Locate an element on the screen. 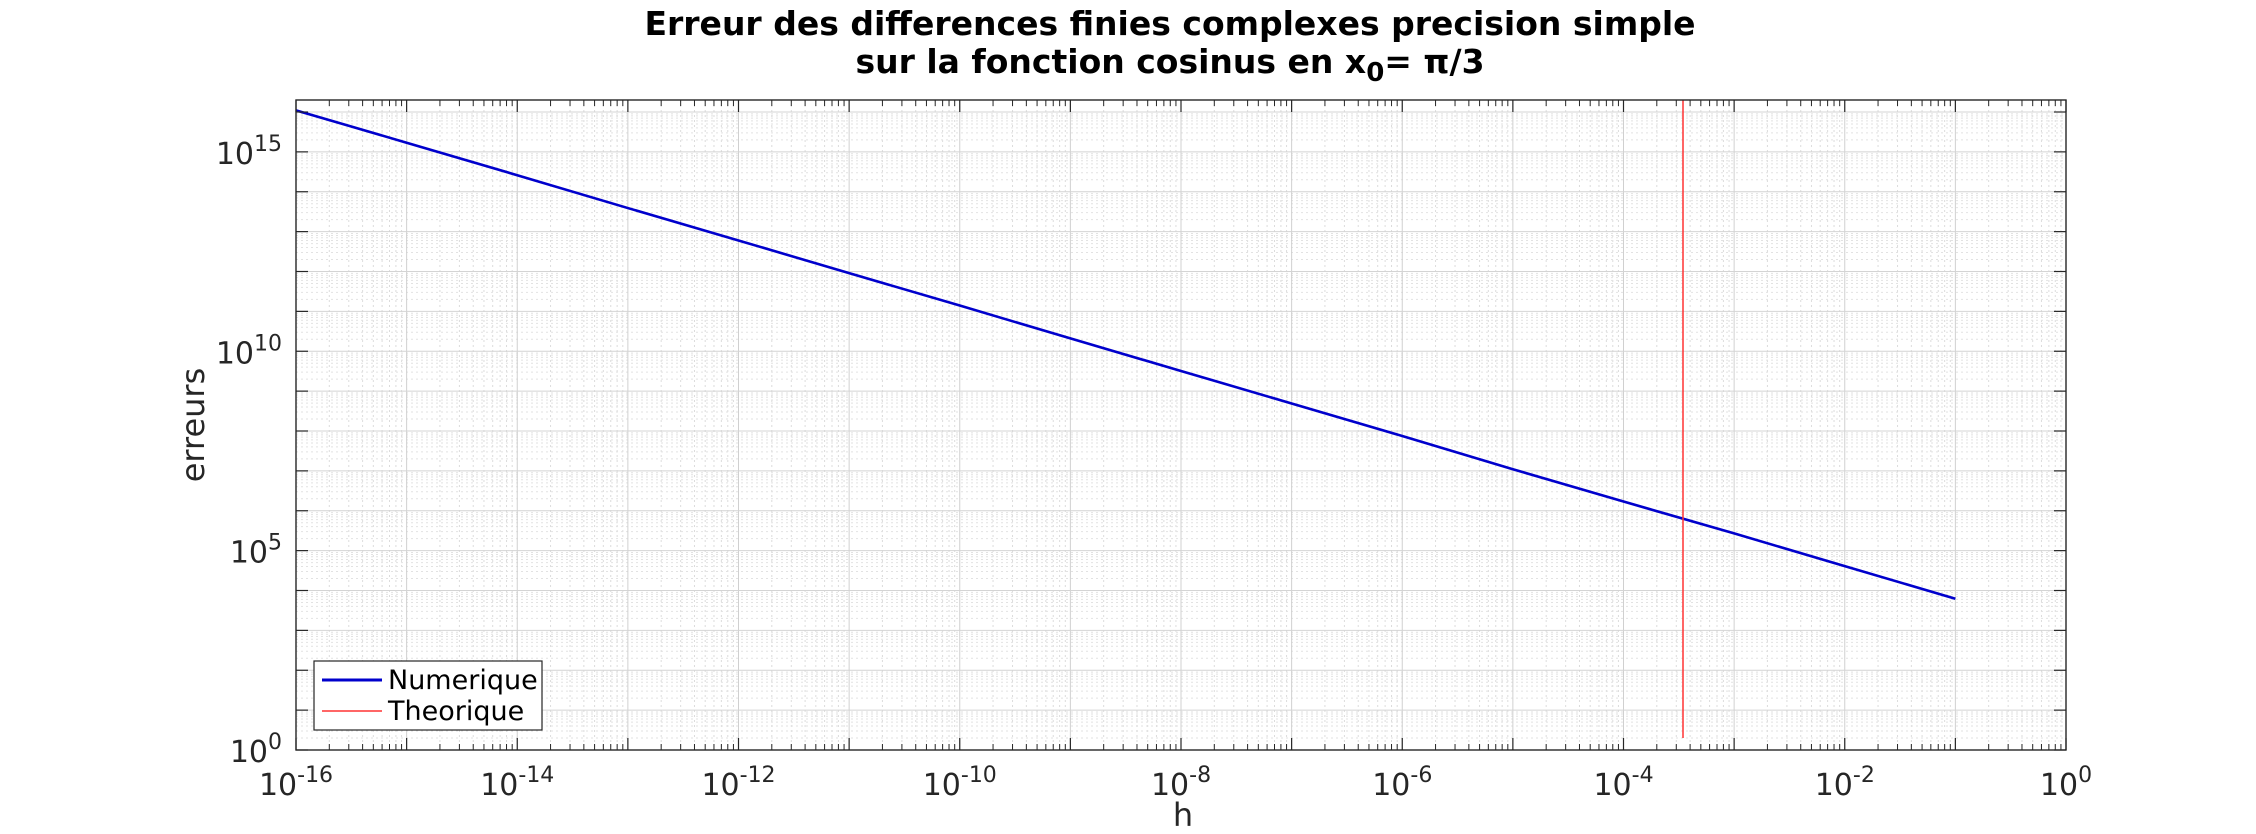 This screenshot has width=2256, height=834. x-tick-label: 10⁻¹² is located at coordinates (738, 783).